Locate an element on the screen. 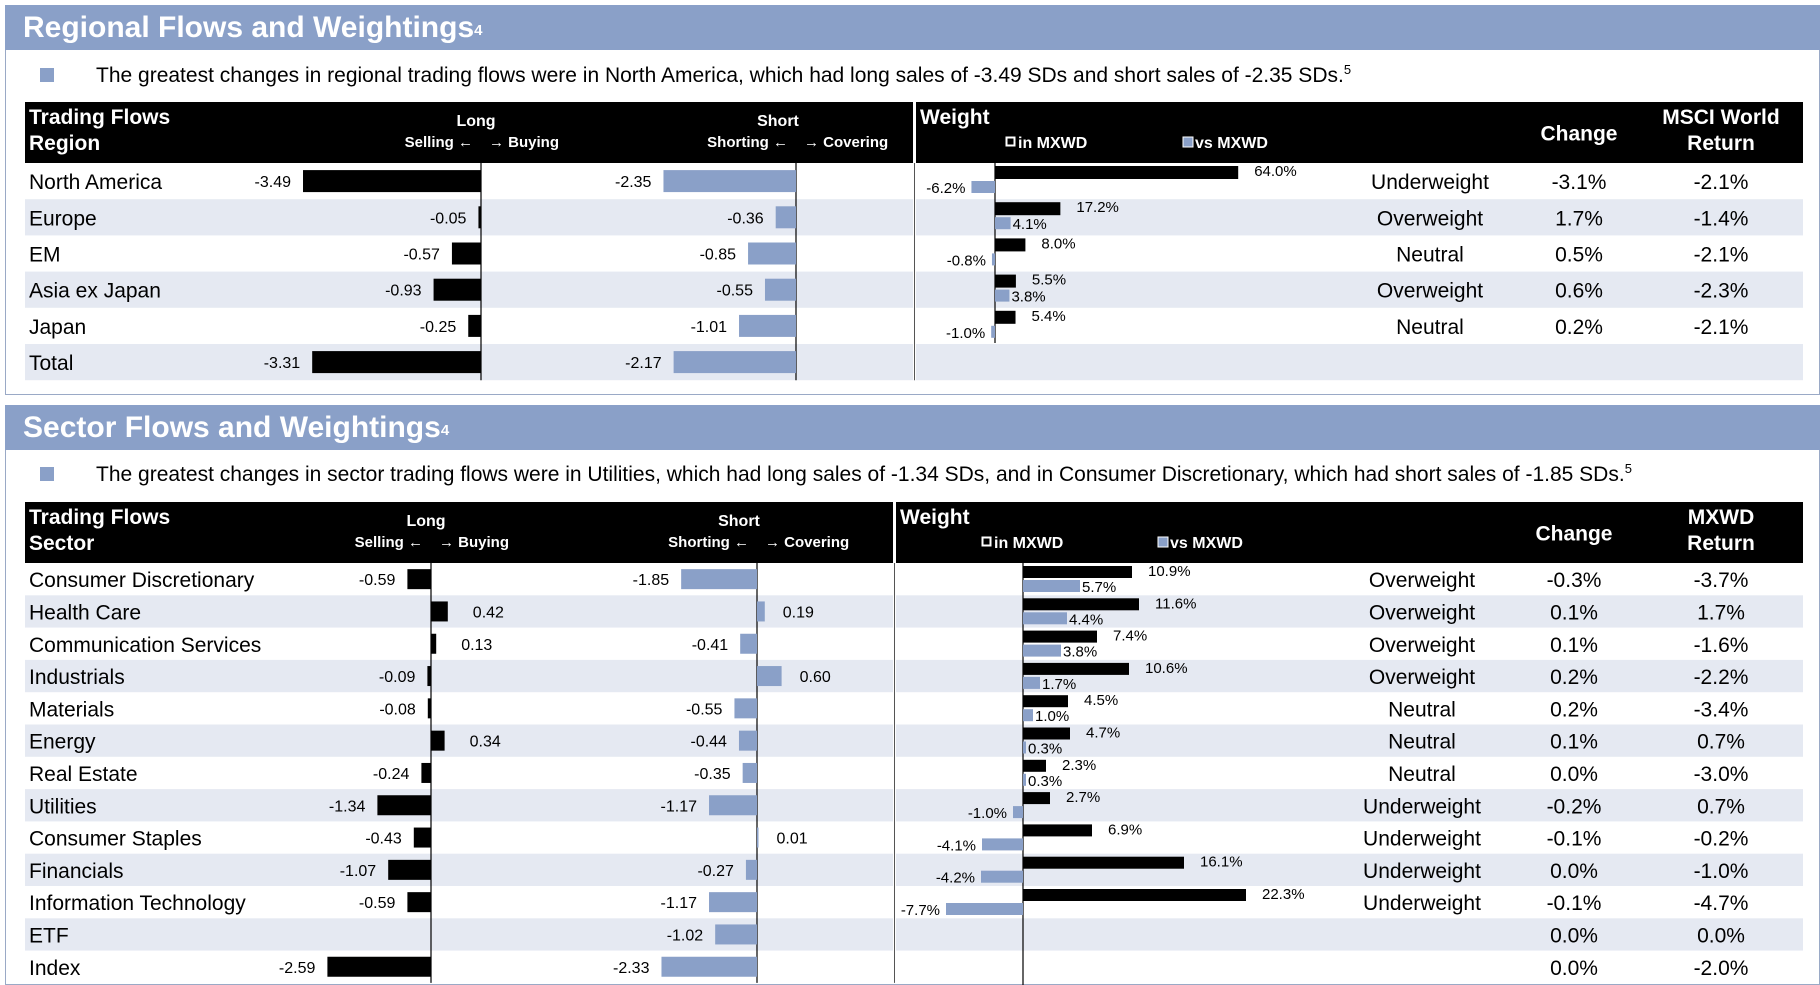  legend-vs-mxwd-label: vs MXWD is located at coordinates (1231, 143).